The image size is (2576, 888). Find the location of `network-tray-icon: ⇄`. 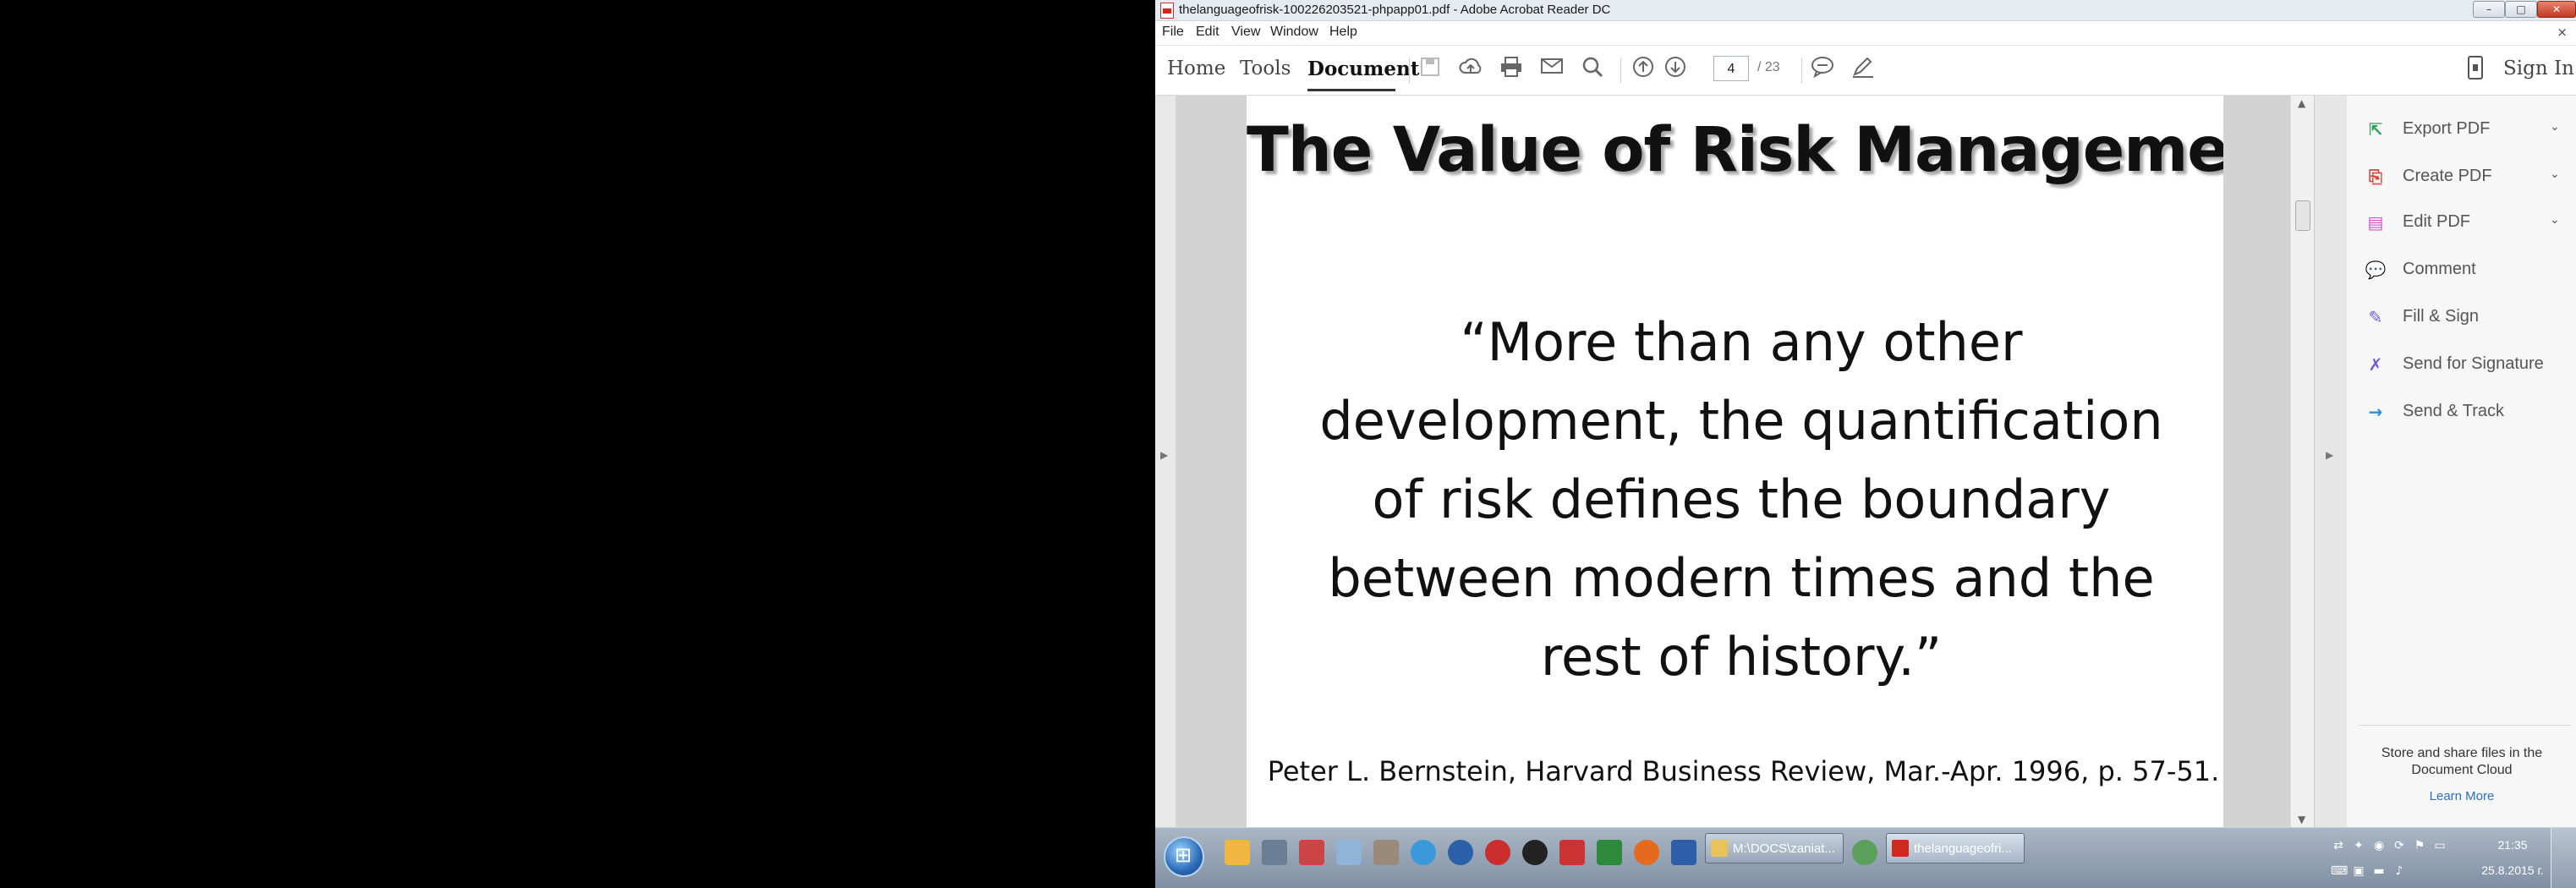

network-tray-icon: ⇄ is located at coordinates (2338, 846).